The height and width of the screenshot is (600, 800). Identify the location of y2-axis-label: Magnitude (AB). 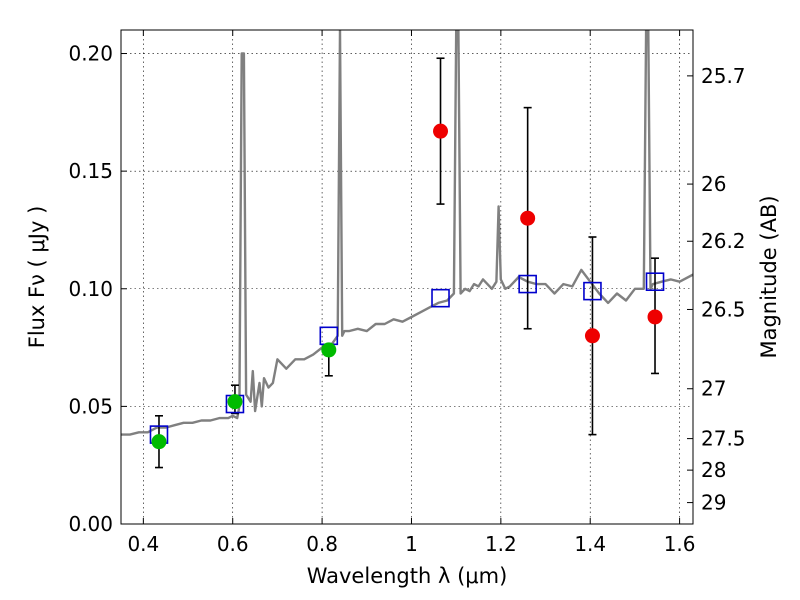
(769, 276).